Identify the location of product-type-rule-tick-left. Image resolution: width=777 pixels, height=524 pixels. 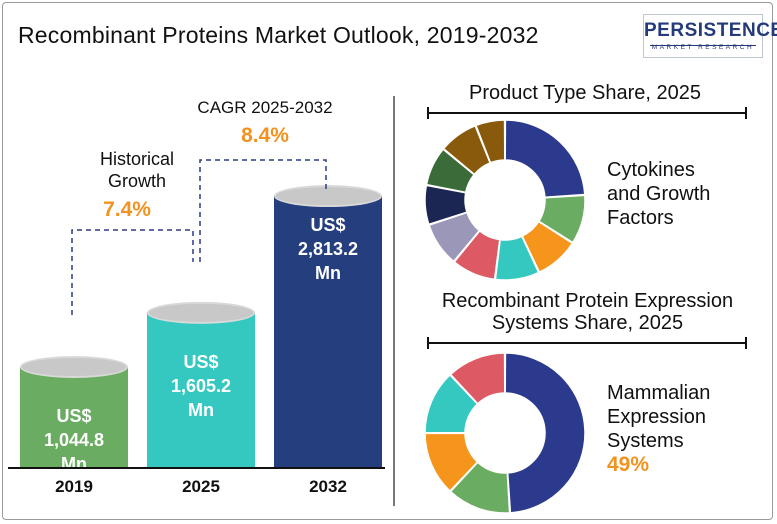
(428, 113).